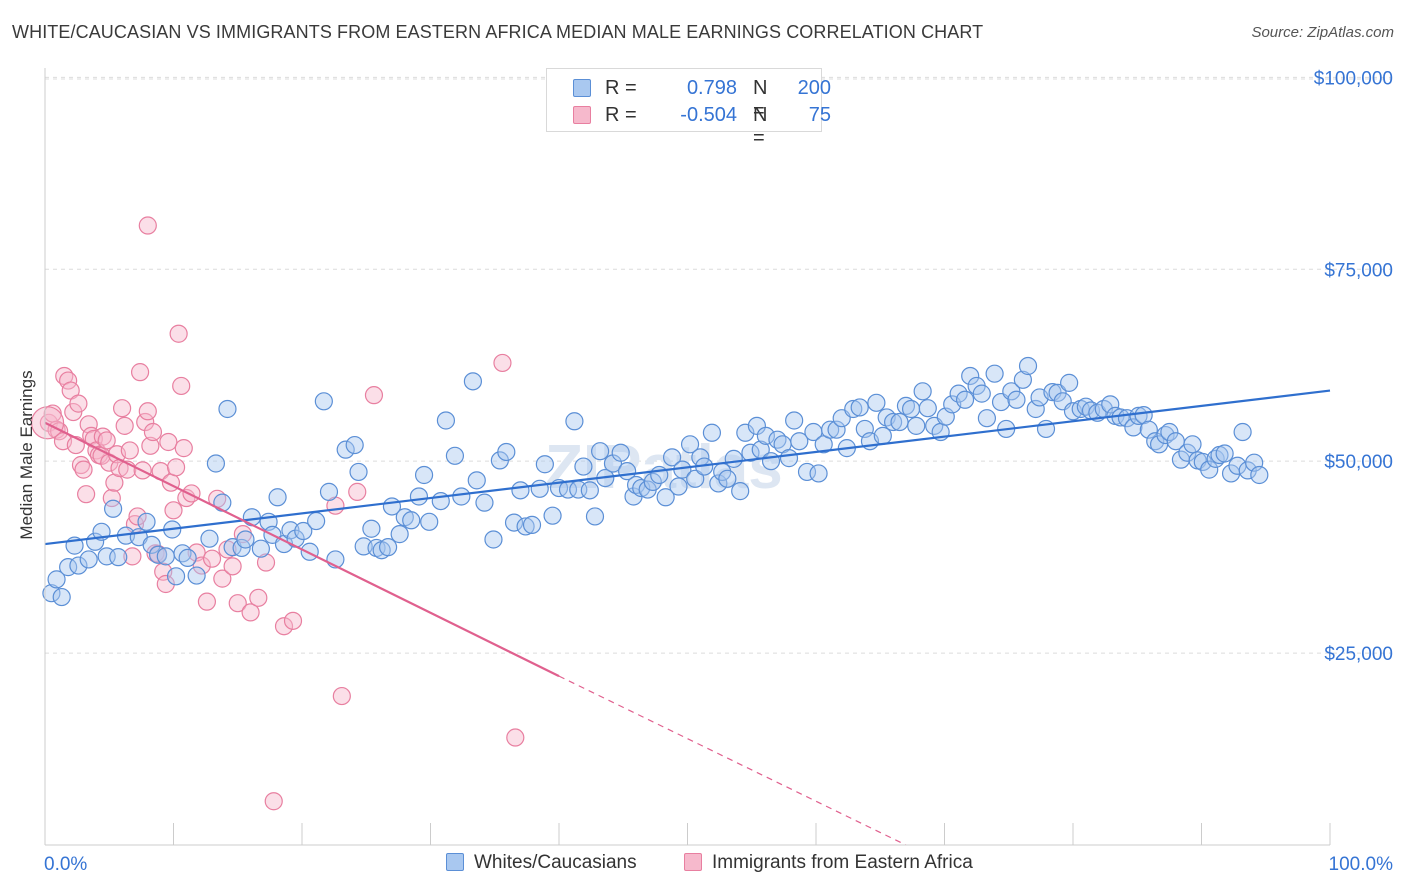 This screenshot has height=892, width=1406. What do you see at coordinates (541, 863) in the screenshot?
I see `legend-item-whites: Whites/Caucasians` at bounding box center [541, 863].